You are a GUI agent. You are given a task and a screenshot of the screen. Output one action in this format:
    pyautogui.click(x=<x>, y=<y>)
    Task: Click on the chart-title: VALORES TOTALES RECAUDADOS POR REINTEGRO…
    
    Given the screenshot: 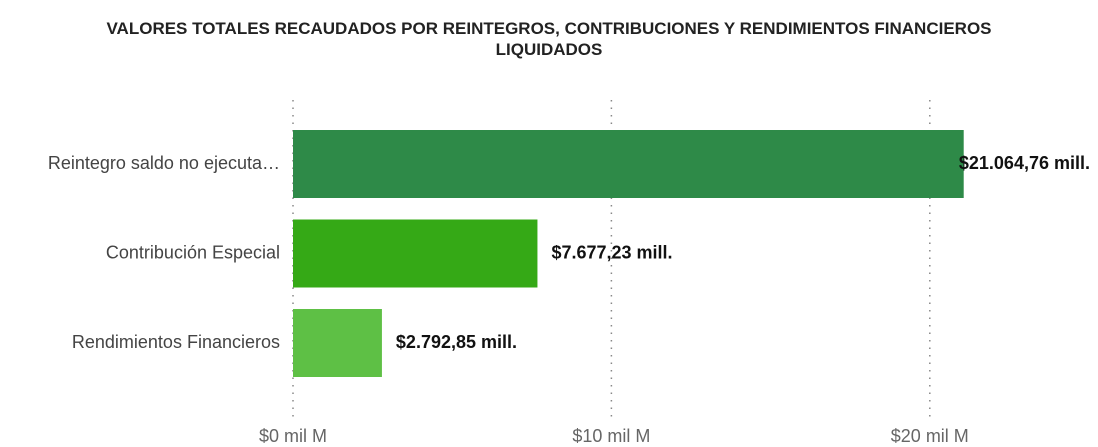 What is the action you would take?
    pyautogui.click(x=549, y=39)
    